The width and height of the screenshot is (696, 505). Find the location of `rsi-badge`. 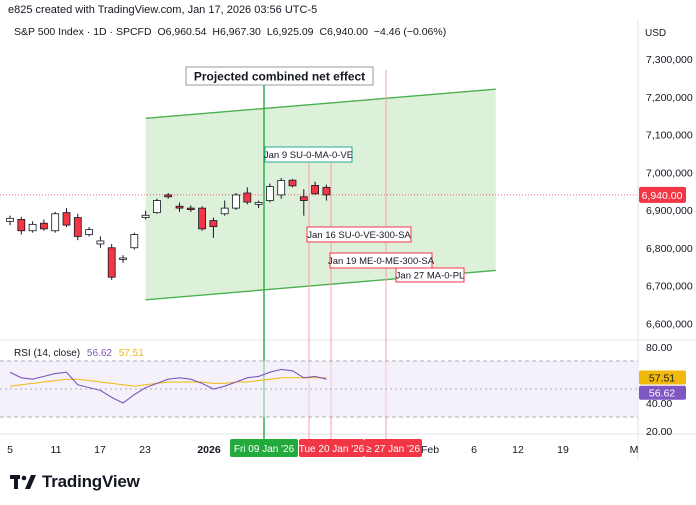

rsi-badge is located at coordinates (662, 392).